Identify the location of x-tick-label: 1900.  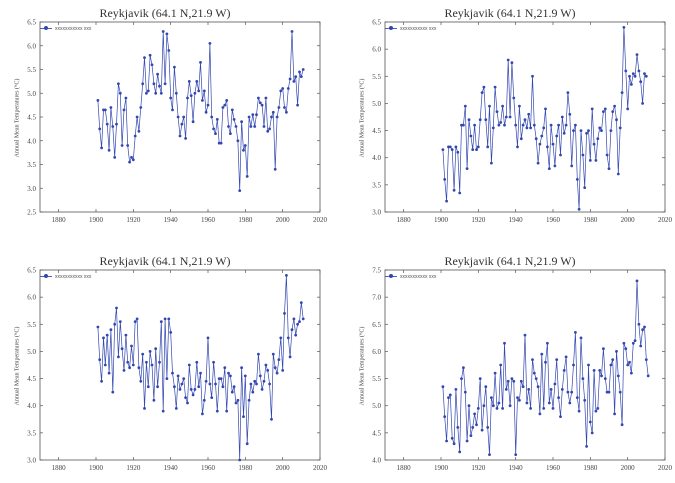
(96, 468).